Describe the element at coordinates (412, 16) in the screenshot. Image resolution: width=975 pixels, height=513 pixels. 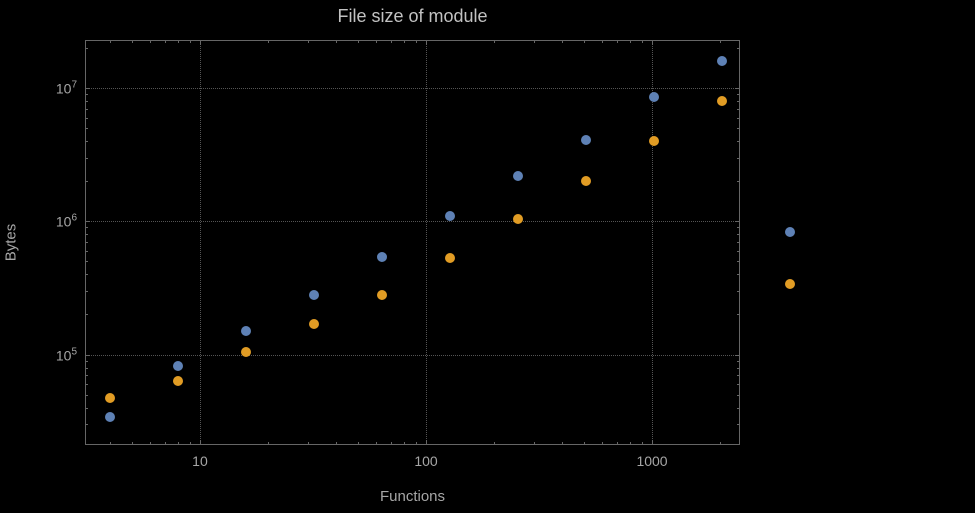
I see `chart-title: File size of module` at that location.